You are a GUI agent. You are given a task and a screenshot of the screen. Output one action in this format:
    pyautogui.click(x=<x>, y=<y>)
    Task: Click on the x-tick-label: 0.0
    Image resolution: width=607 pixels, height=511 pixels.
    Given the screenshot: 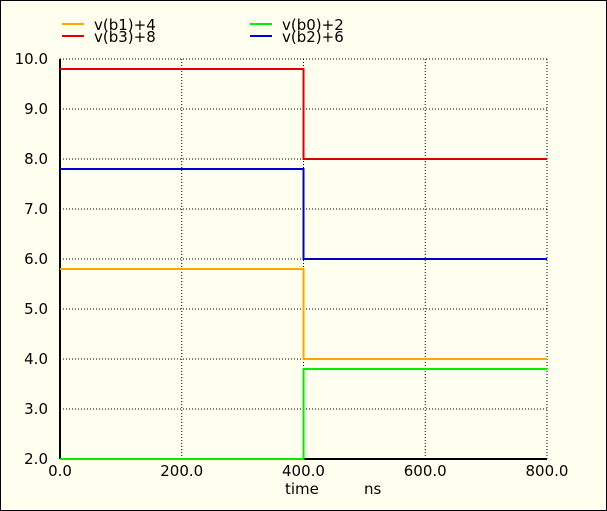 What is the action you would take?
    pyautogui.click(x=60, y=471)
    